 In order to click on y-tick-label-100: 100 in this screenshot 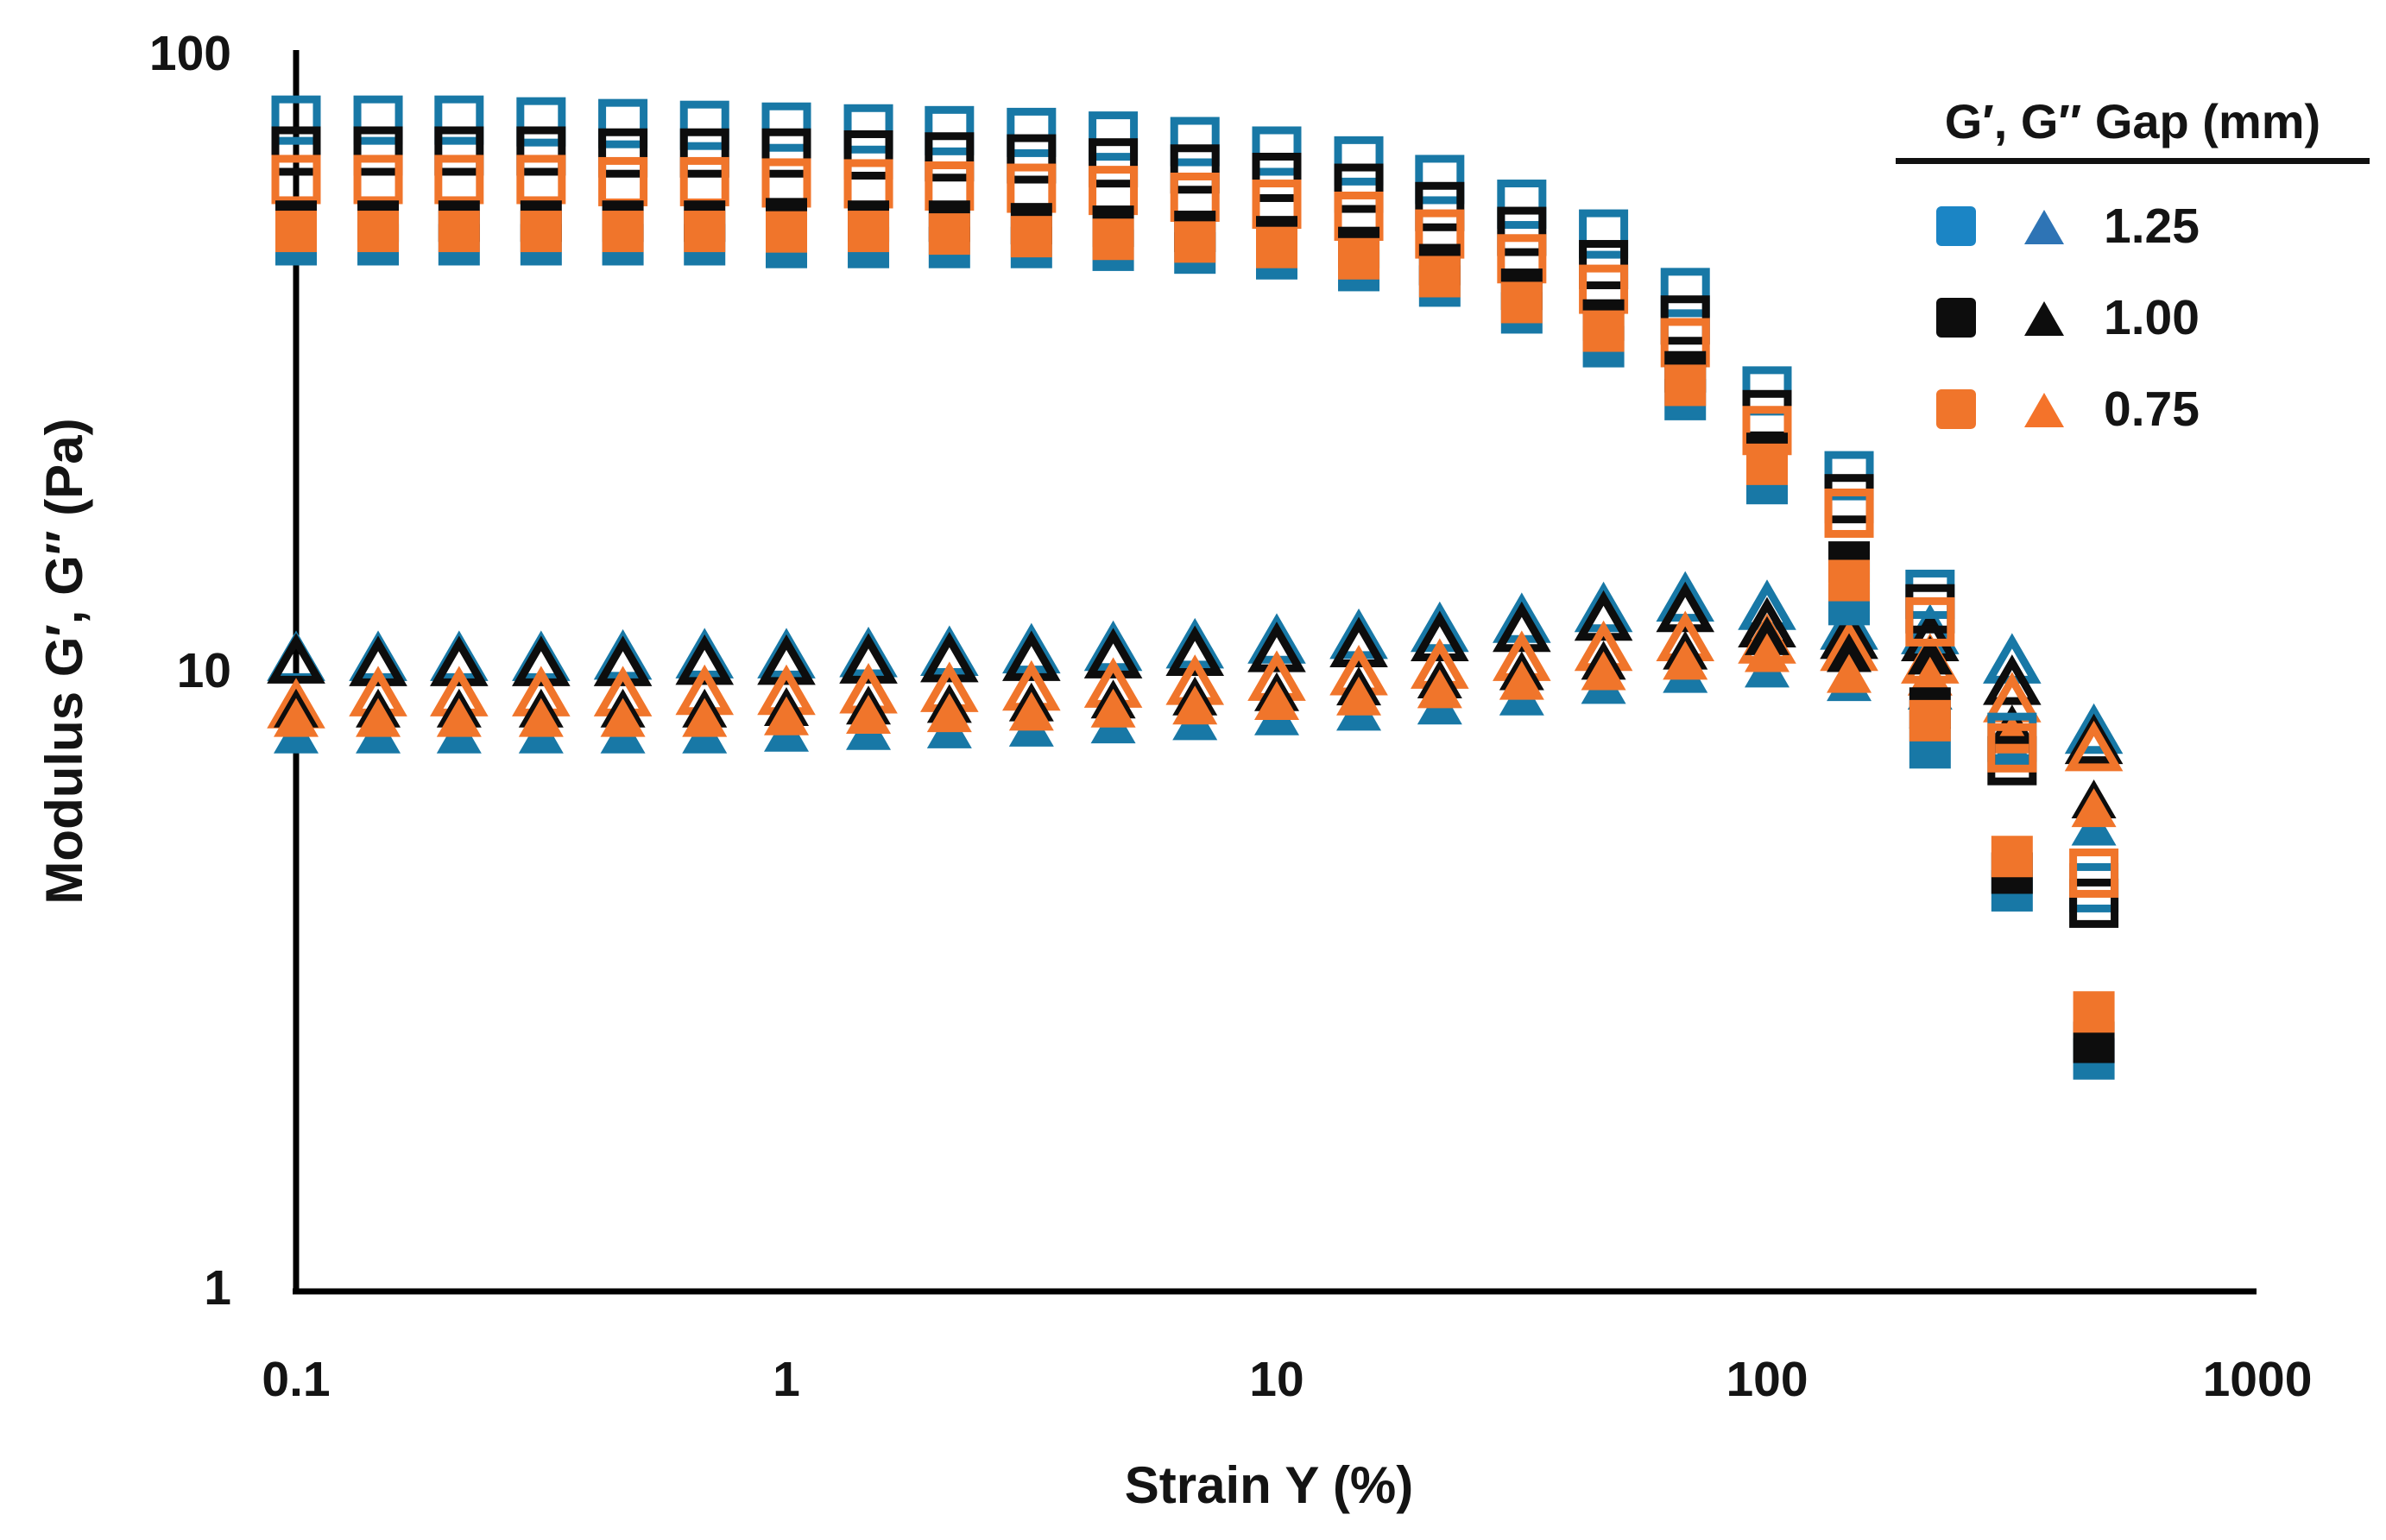, I will do `click(190, 53)`.